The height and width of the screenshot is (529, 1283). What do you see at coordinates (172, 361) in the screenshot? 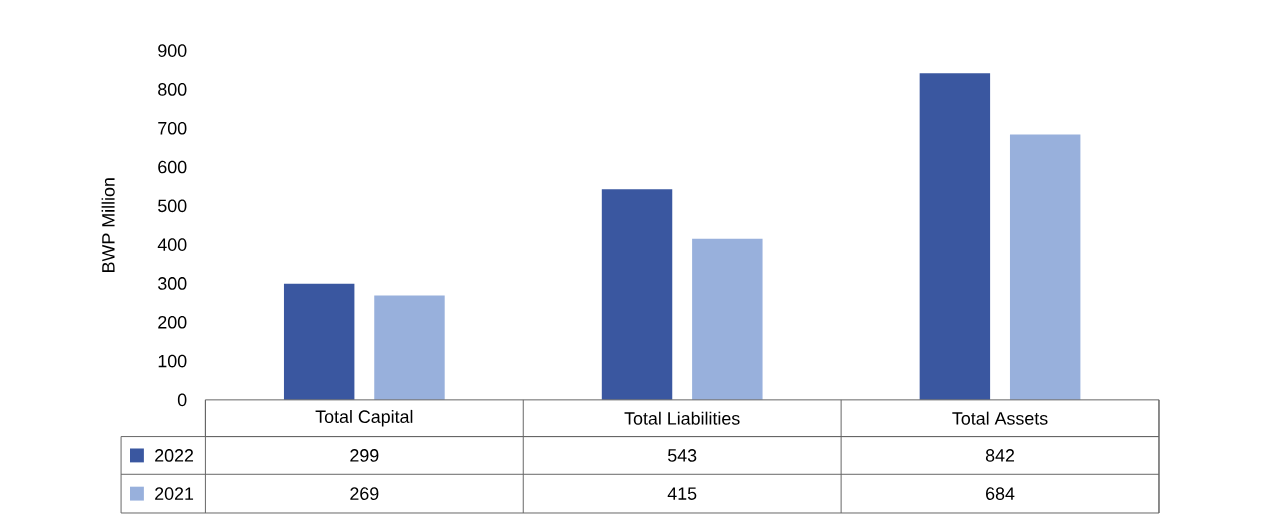
I see `y-tick-label: 100` at bounding box center [172, 361].